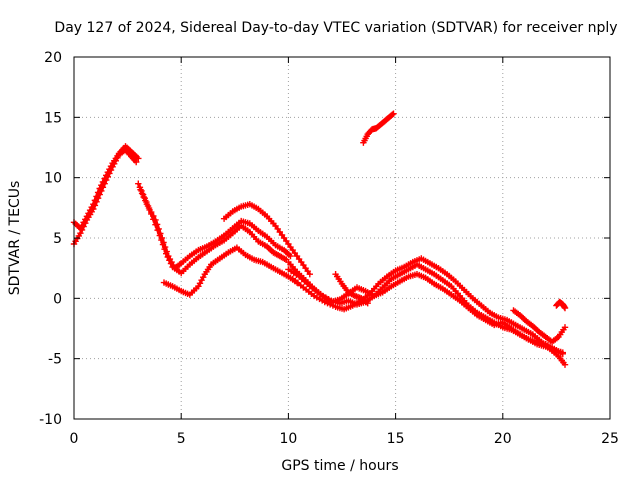  I want to click on series-track-k, so click(378, 128).